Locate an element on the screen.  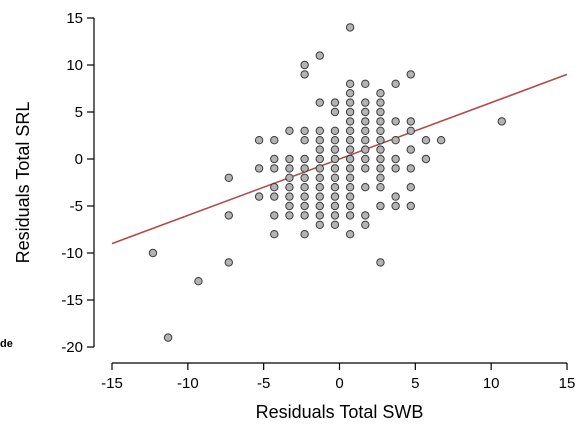
x-tick-label: -10 is located at coordinates (188, 383).